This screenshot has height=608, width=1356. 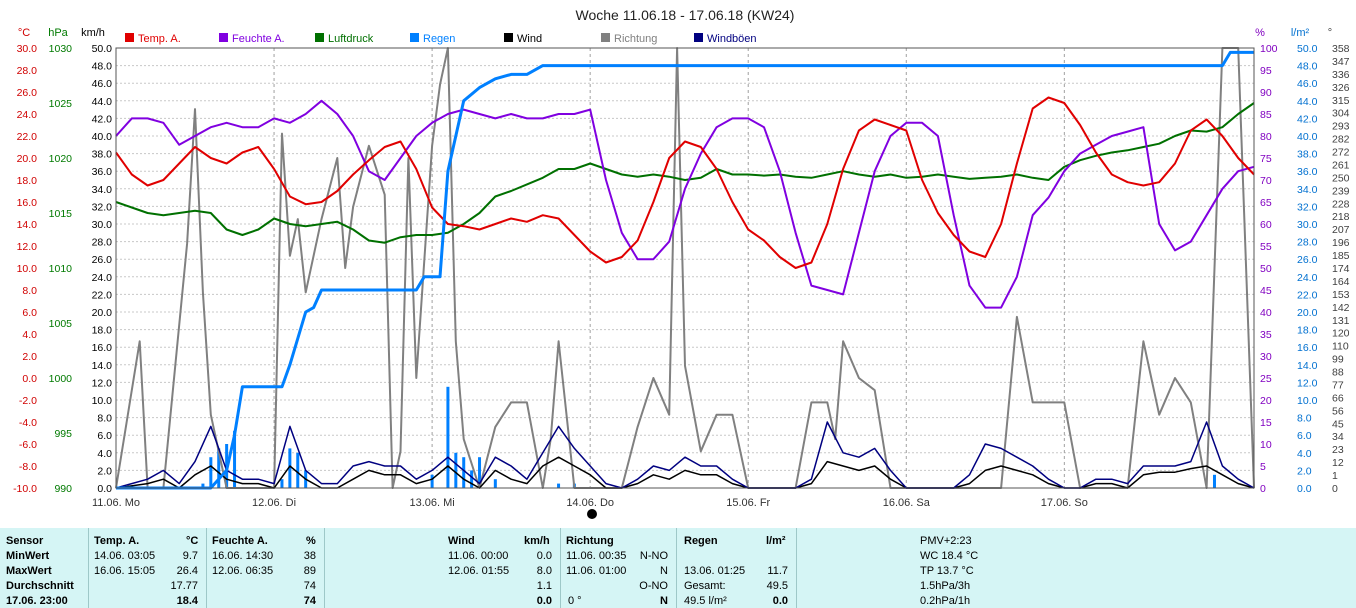 What do you see at coordinates (102, 137) in the screenshot?
I see `wind-axis-tick-5: 40.0` at bounding box center [102, 137].